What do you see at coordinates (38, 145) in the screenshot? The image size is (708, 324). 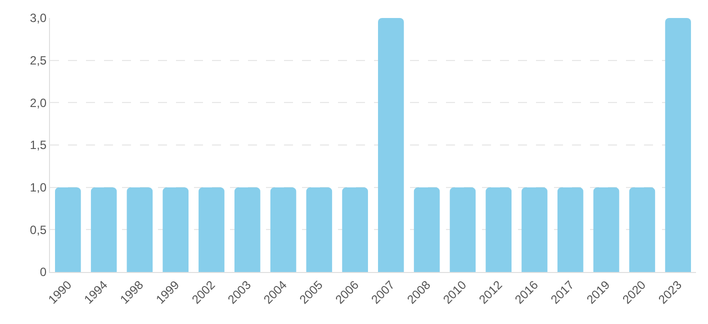 I see `y-tick-label: 1,5` at bounding box center [38, 145].